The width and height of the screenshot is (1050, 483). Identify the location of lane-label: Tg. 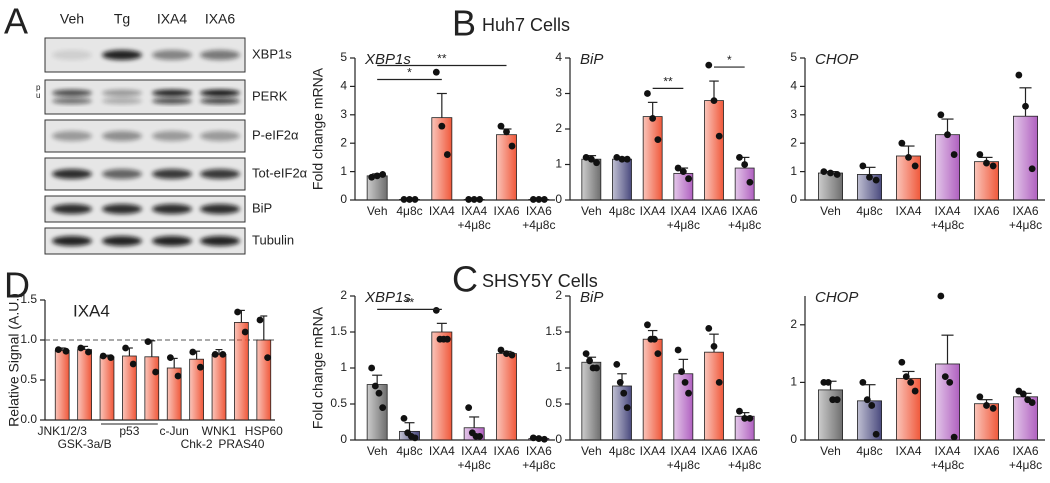
(122, 19).